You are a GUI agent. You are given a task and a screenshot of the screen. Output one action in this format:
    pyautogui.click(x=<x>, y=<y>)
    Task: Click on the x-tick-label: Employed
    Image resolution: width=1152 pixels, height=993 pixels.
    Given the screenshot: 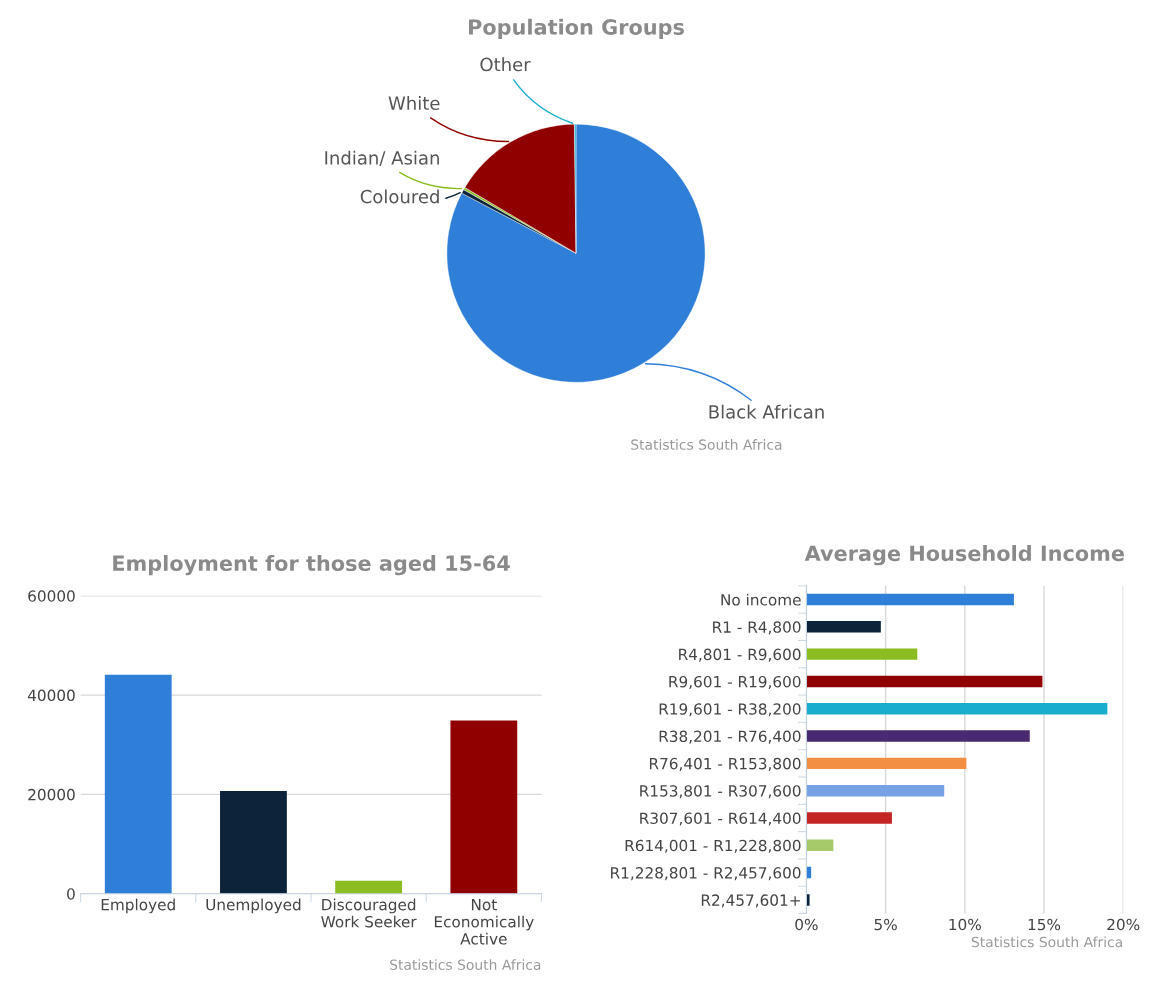 What is the action you would take?
    pyautogui.click(x=138, y=906)
    